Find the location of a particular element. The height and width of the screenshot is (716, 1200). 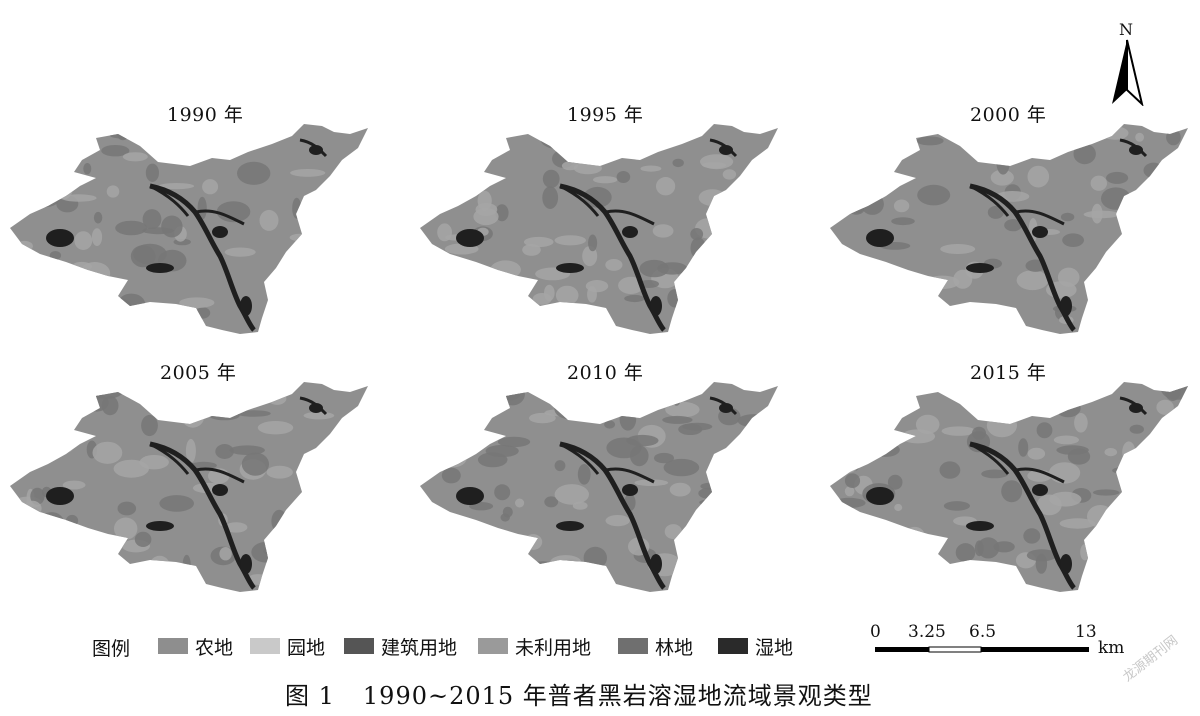

legend-label: 湿地 is located at coordinates (774, 647).